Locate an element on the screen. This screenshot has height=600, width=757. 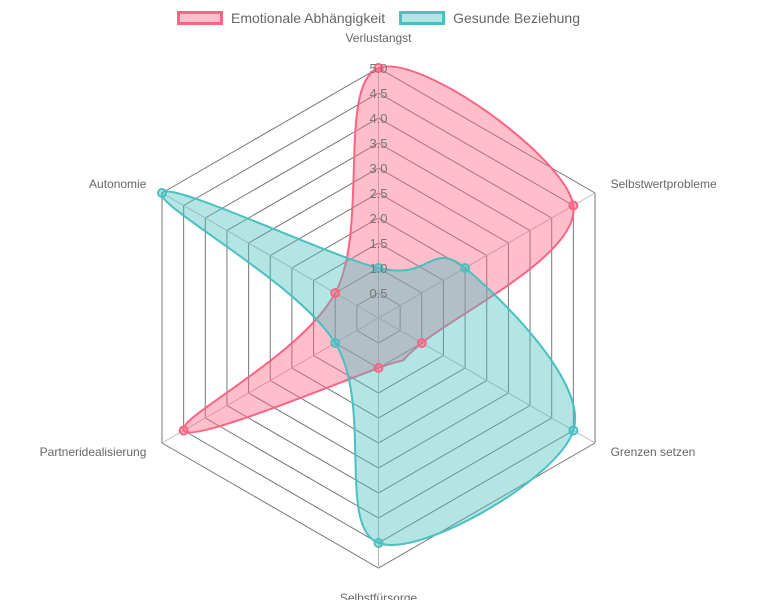
tick-label: 5.0 is located at coordinates (378, 68).